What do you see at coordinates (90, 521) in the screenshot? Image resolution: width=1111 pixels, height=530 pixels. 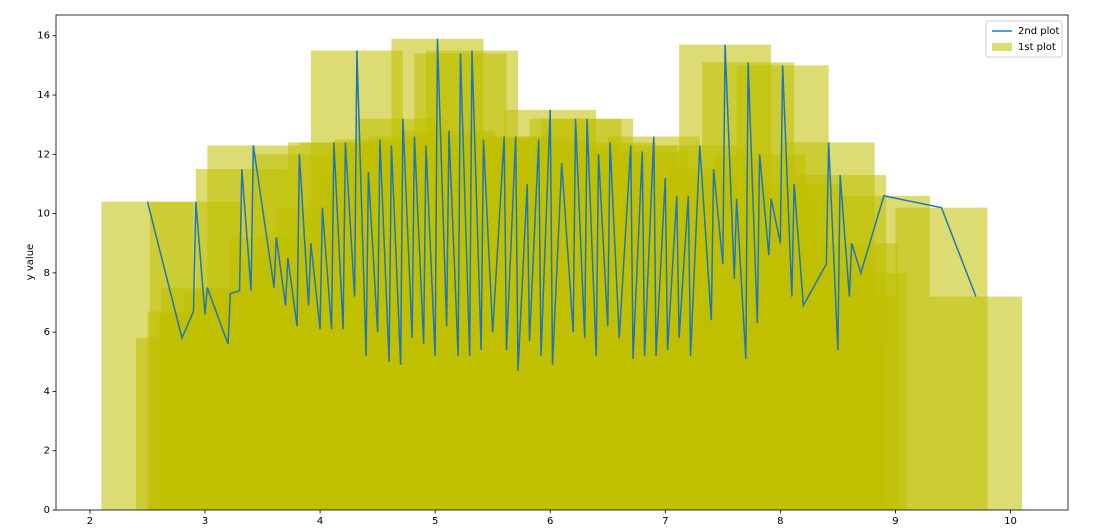 I see `x-tick-label: 2` at bounding box center [90, 521].